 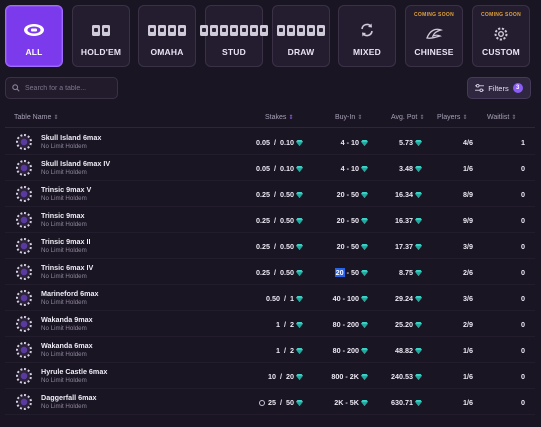 I want to click on category-label: ALL, so click(x=34, y=52).